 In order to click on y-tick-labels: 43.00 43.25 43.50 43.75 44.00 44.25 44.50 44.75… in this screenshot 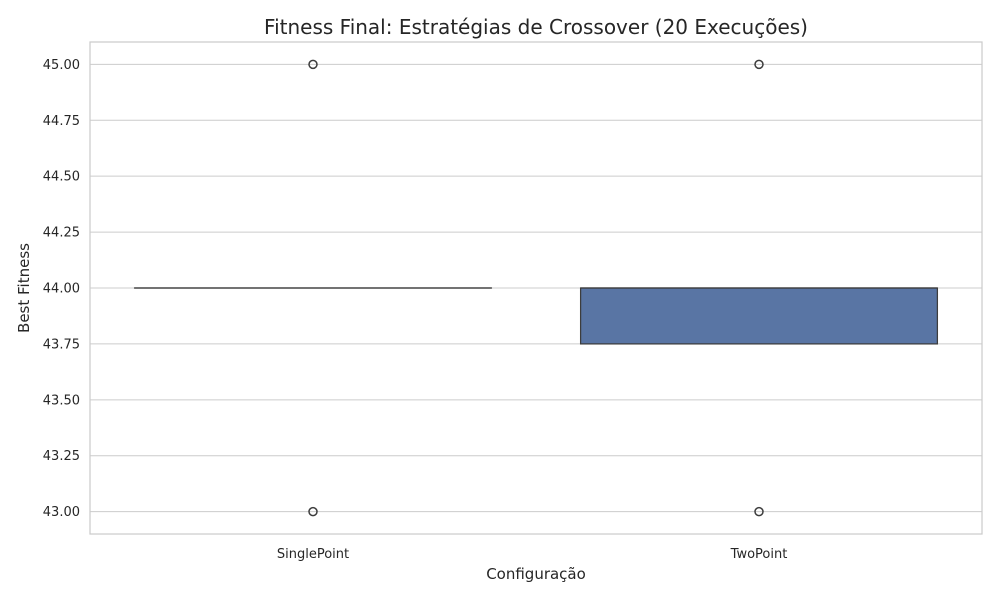, I will do `click(61, 289)`.